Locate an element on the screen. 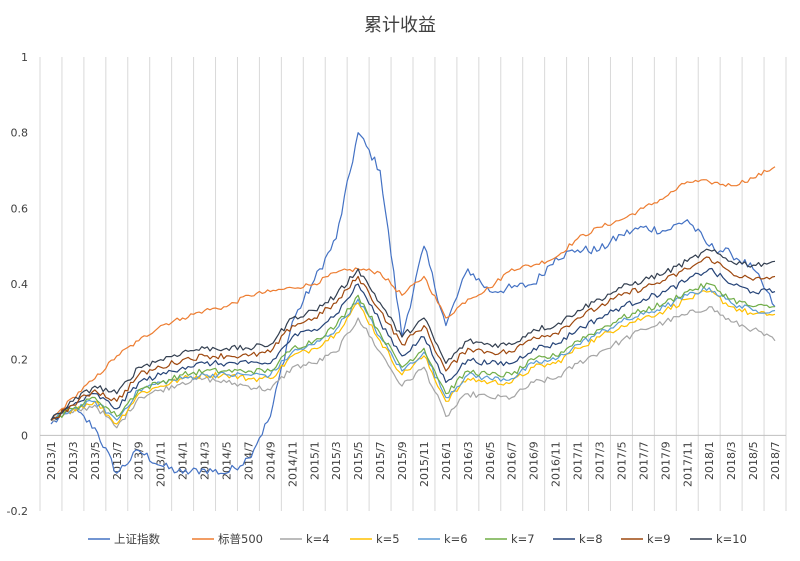 This screenshot has height=561, width=800. legend-label: k=7 is located at coordinates (523, 539).